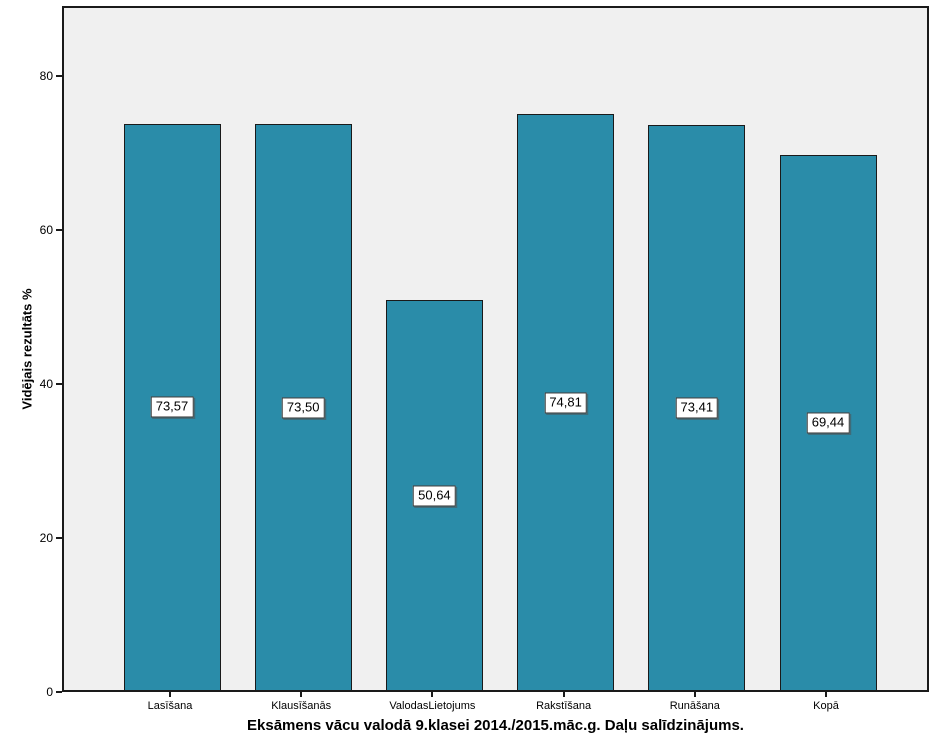 This screenshot has height=753, width=940. Describe the element at coordinates (432, 706) in the screenshot. I see `x-category-label: ValodasLietojums` at that location.